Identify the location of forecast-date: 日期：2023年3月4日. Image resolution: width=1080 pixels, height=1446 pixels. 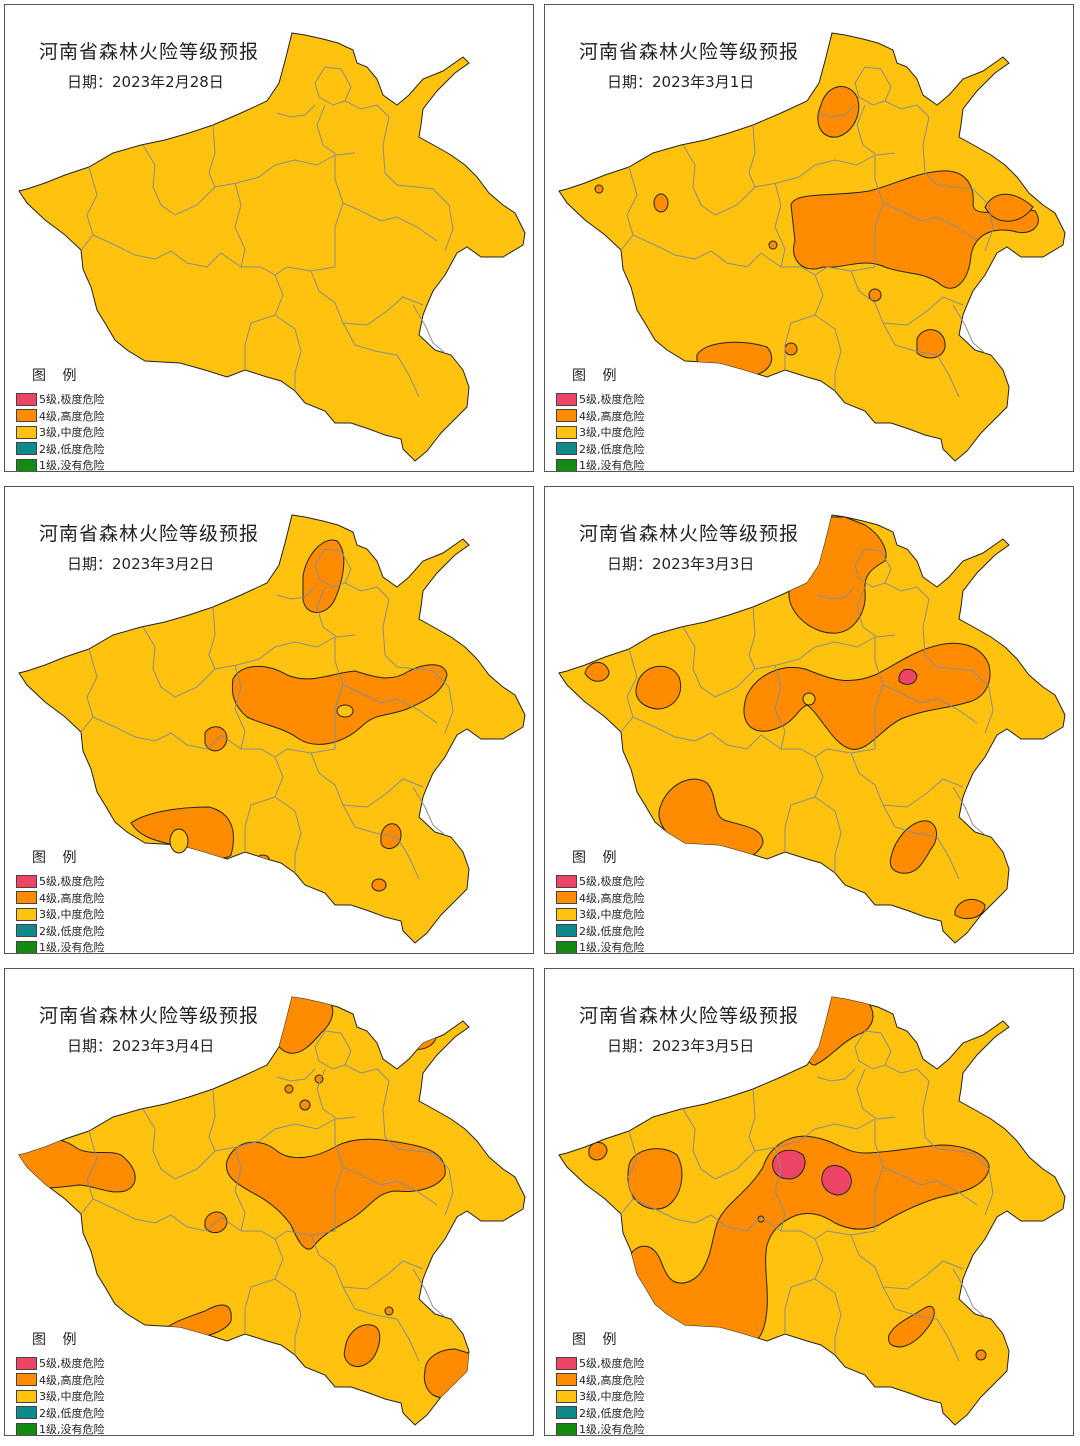
(141, 1046).